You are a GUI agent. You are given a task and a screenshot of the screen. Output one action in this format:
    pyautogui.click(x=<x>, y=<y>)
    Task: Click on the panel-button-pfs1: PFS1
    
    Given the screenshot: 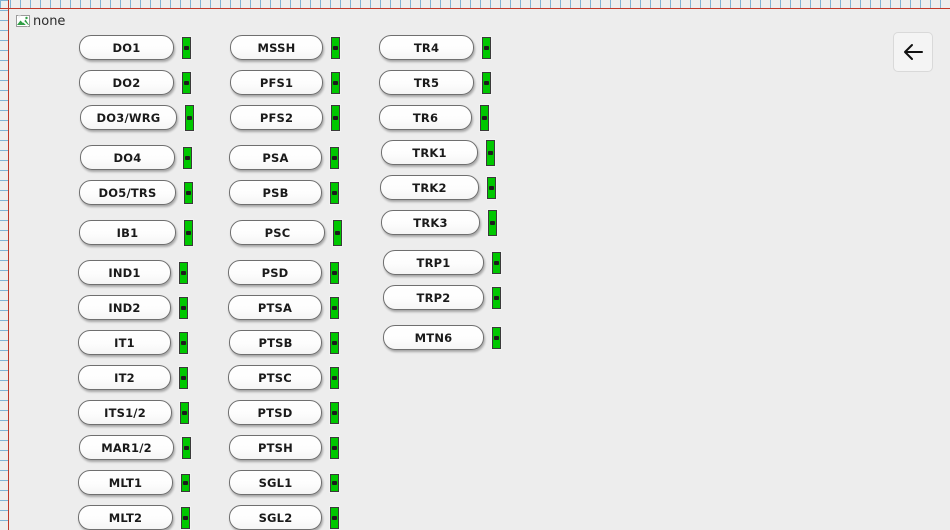 What is the action you would take?
    pyautogui.click(x=276, y=82)
    